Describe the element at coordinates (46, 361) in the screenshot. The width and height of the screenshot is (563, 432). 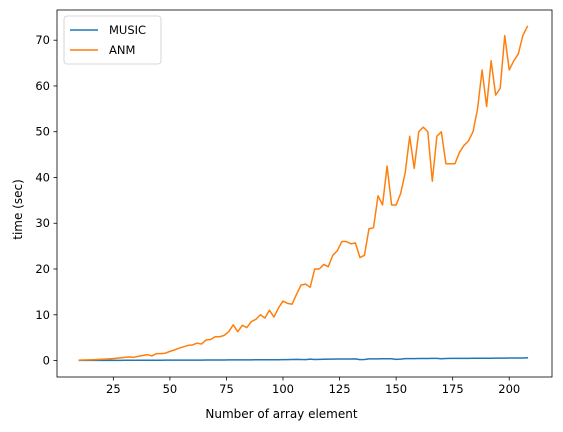
I see `y-tick-label: 0` at that location.